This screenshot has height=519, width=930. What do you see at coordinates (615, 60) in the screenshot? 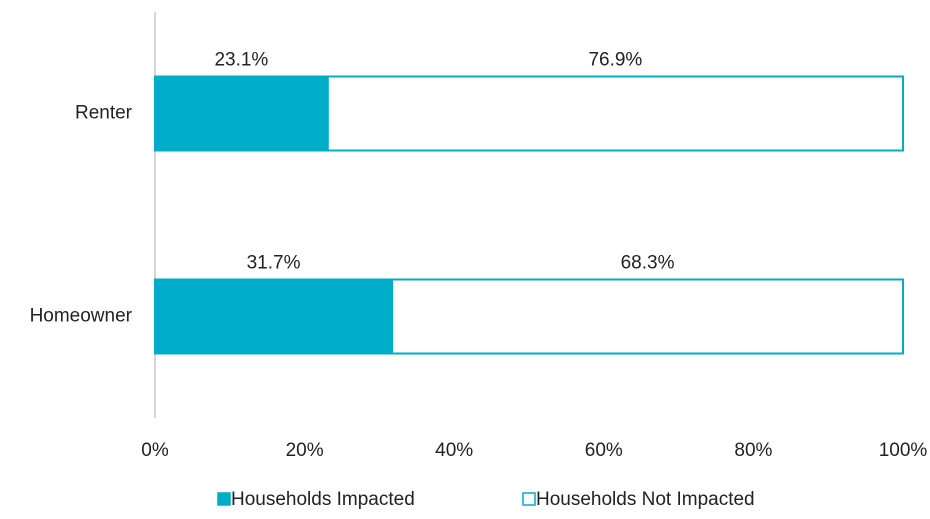
I see `value-label: 76.9%` at bounding box center [615, 60].